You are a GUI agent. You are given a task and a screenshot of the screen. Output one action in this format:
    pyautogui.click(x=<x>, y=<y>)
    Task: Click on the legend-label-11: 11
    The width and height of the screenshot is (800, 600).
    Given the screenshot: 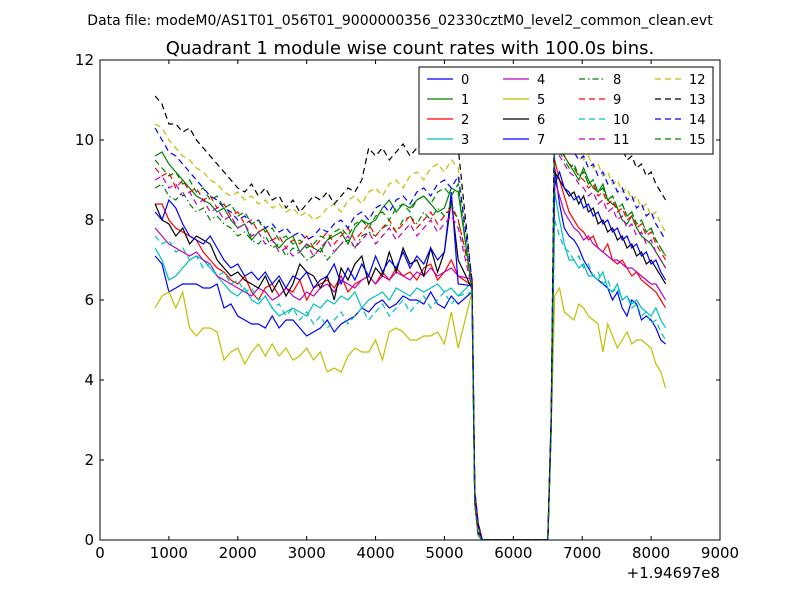 What is the action you would take?
    pyautogui.click(x=621, y=140)
    